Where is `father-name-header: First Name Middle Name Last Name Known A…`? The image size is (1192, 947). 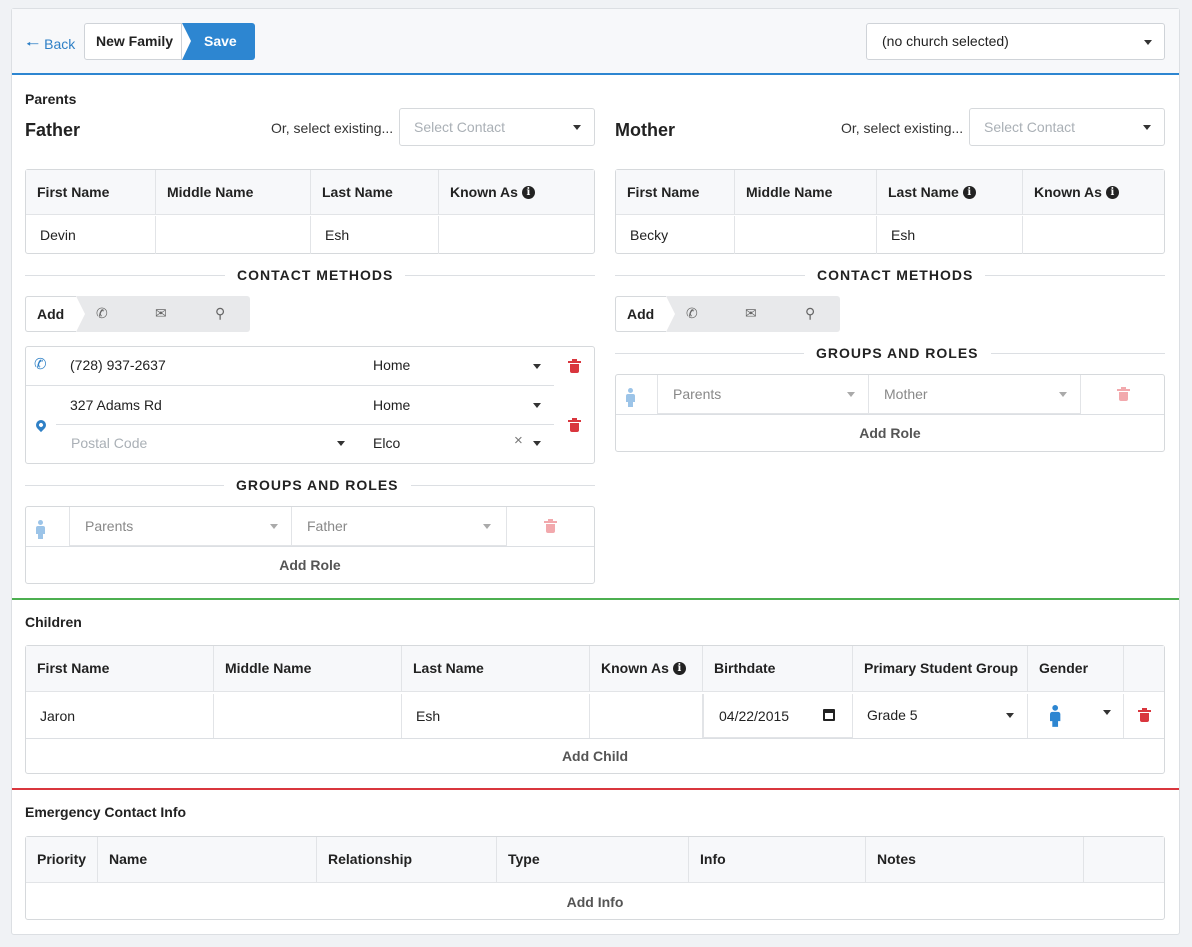 father-name-header: First Name Middle Name Last Name Known A… is located at coordinates (310, 192).